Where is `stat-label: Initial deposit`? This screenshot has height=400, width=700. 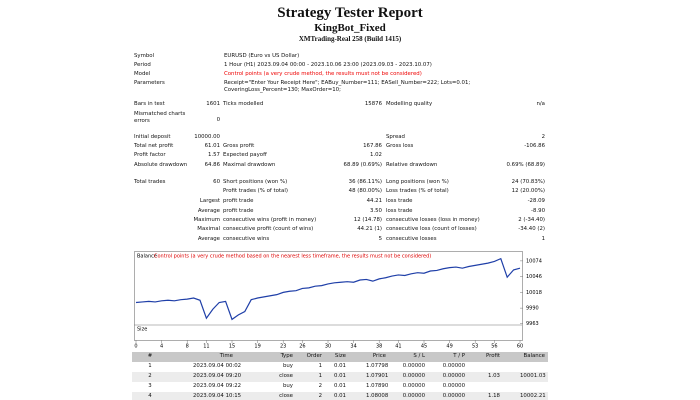 stat-label: Initial deposit is located at coordinates (152, 137).